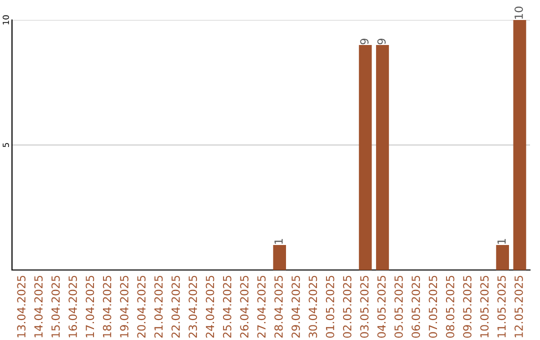  What do you see at coordinates (518, 12) in the screenshot?
I see `data-label: 10` at bounding box center [518, 12].